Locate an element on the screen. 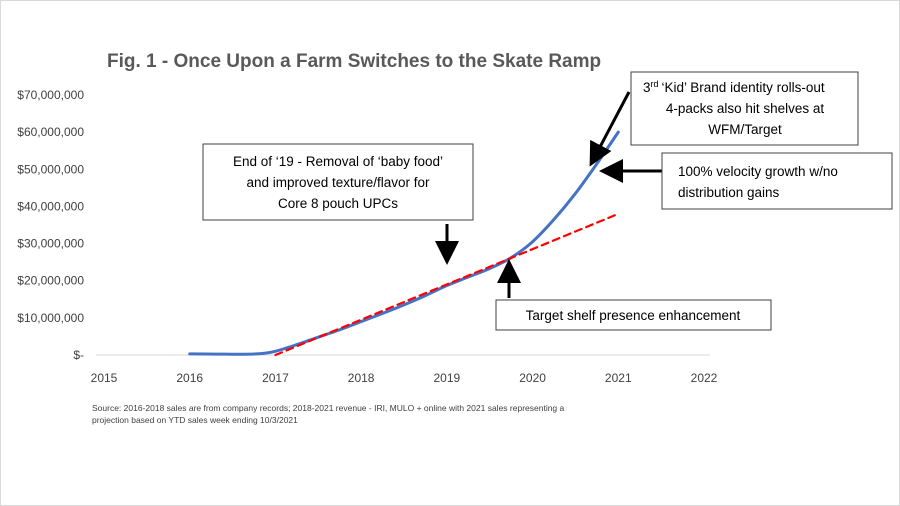 The image size is (900, 506). annotation-ordinal-suffix: rd is located at coordinates (655, 84).